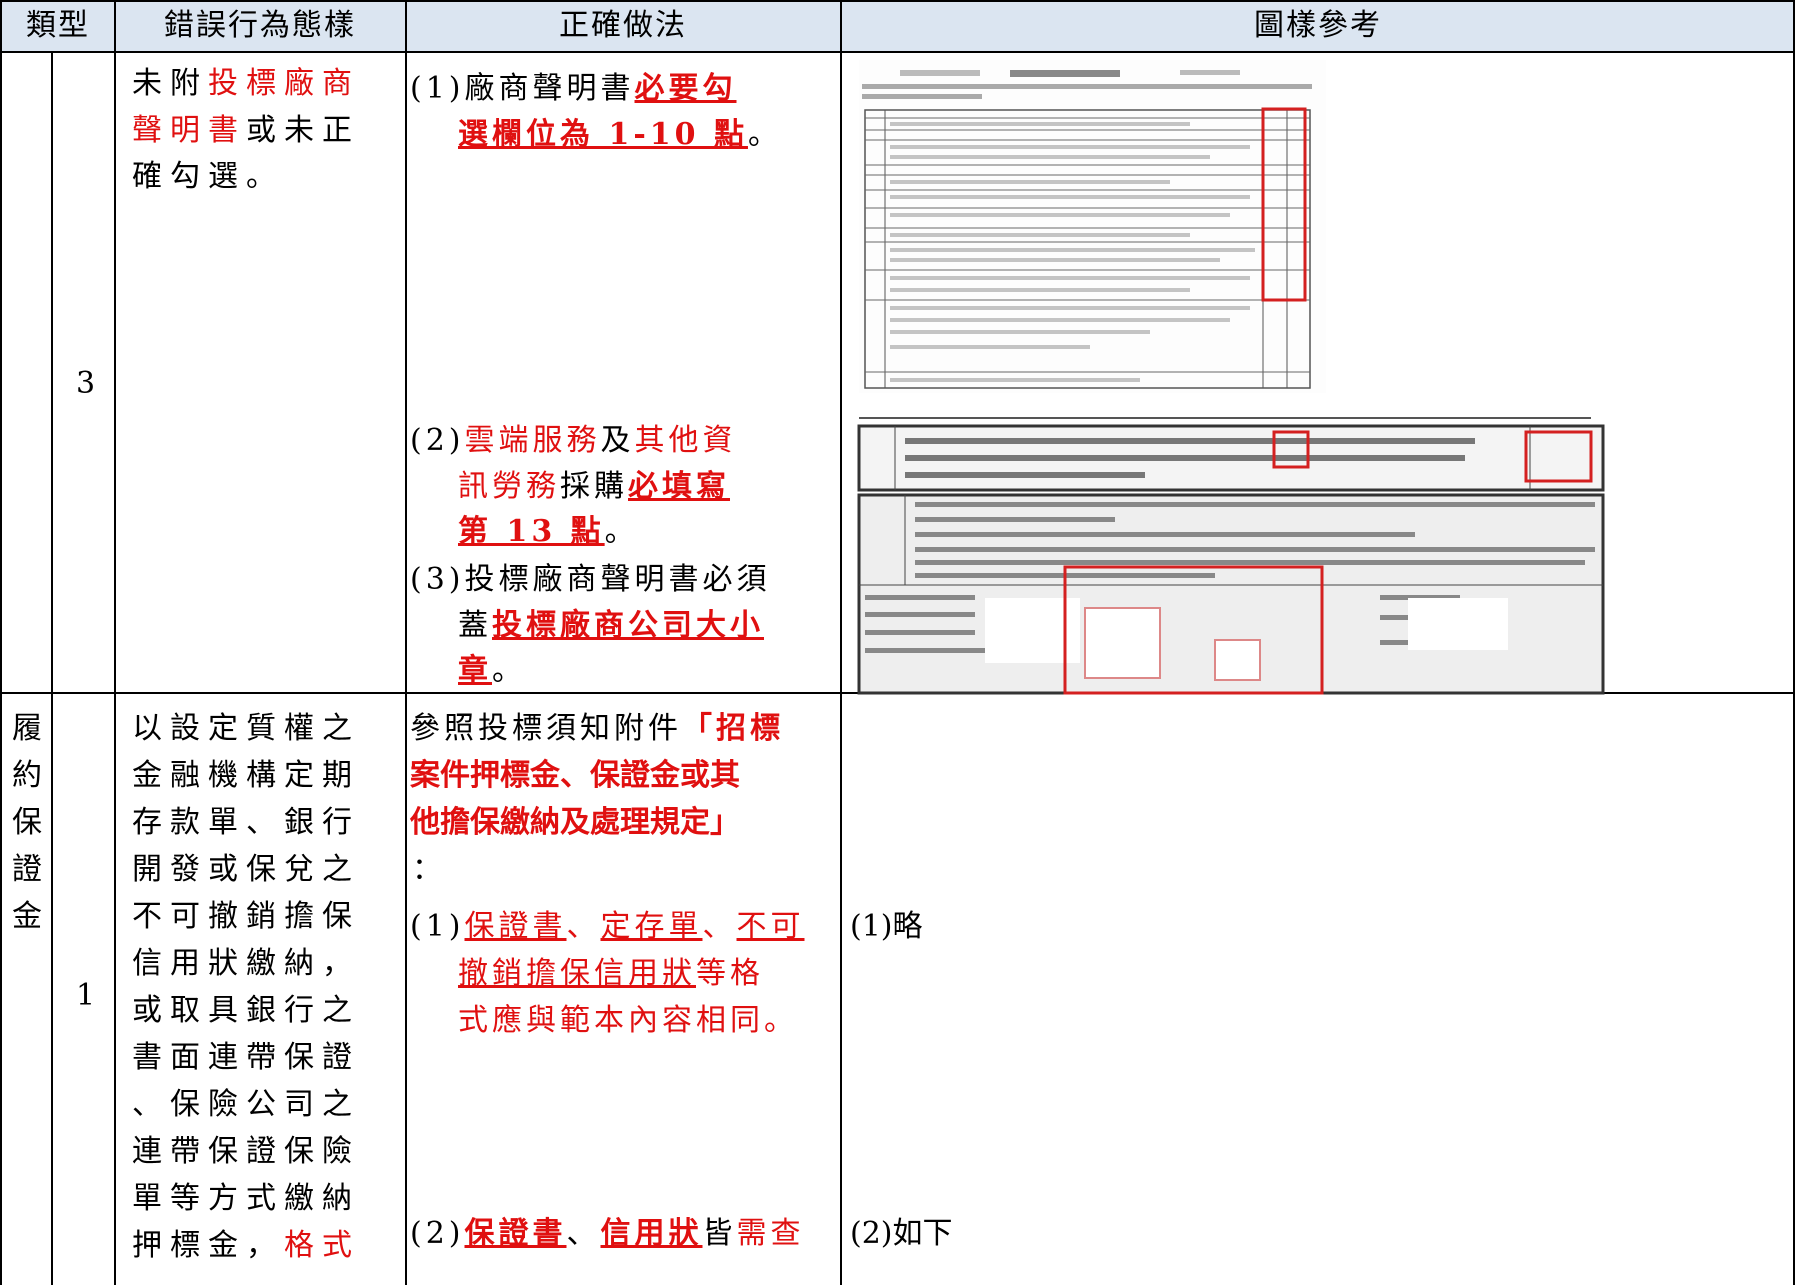  Describe the element at coordinates (260, 25) in the screenshot. I see `header-cell: 錯誤行為態樣` at that location.